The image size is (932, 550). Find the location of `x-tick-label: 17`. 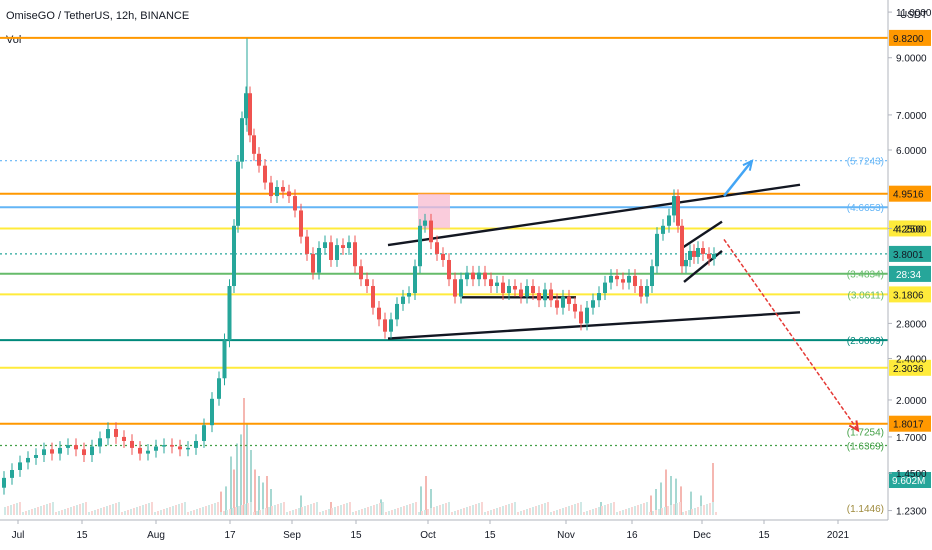

x-tick-label: 17 is located at coordinates (230, 535).